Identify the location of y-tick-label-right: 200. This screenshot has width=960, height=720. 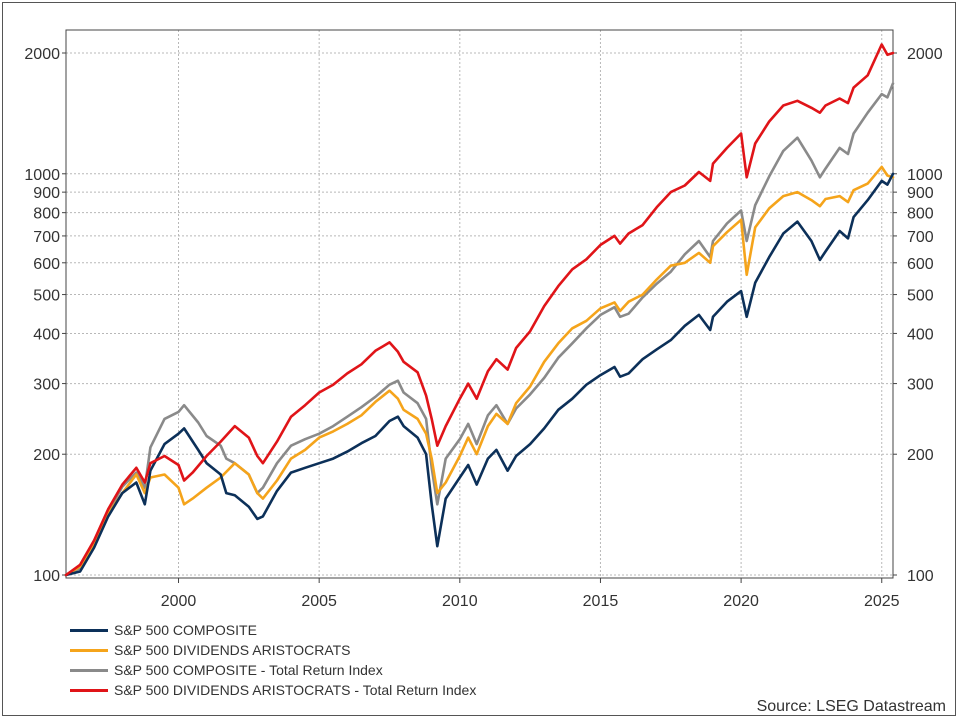
(920, 455).